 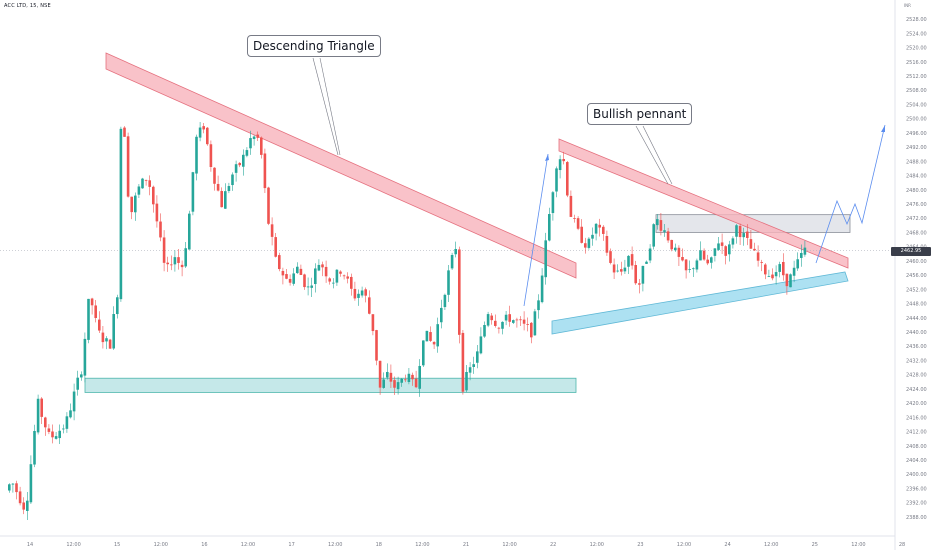 What do you see at coordinates (916, 91) in the screenshot?
I see `y-tick-label: 2508.00` at bounding box center [916, 91].